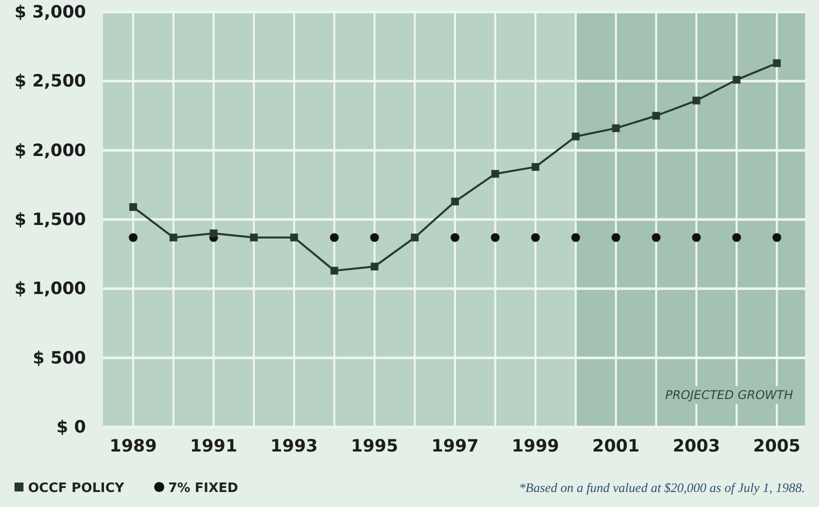  I want to click on legend-label: OCCF POLICY, so click(76, 488).